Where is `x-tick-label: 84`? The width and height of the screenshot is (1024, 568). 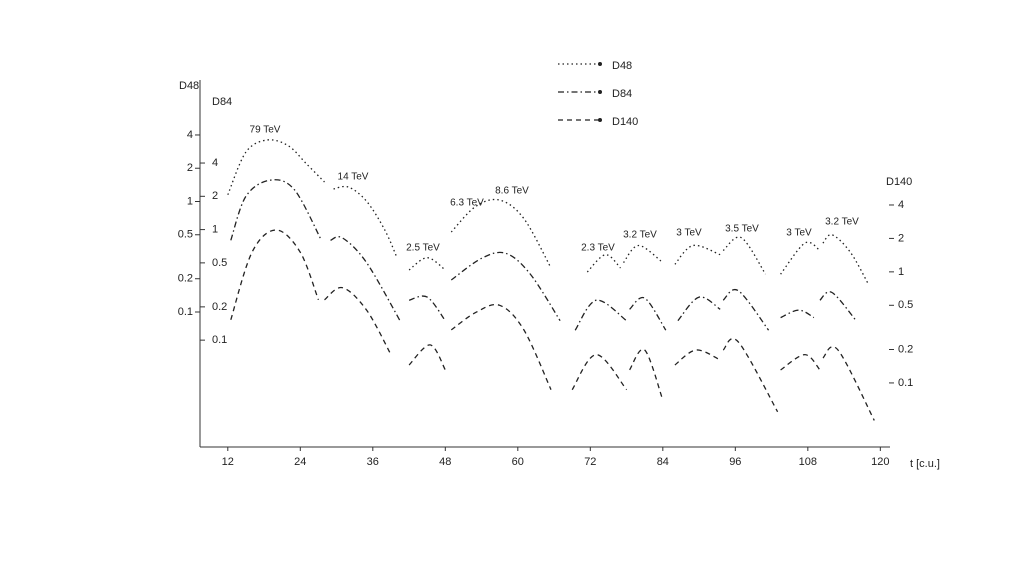 x-tick-label: 84 is located at coordinates (663, 462).